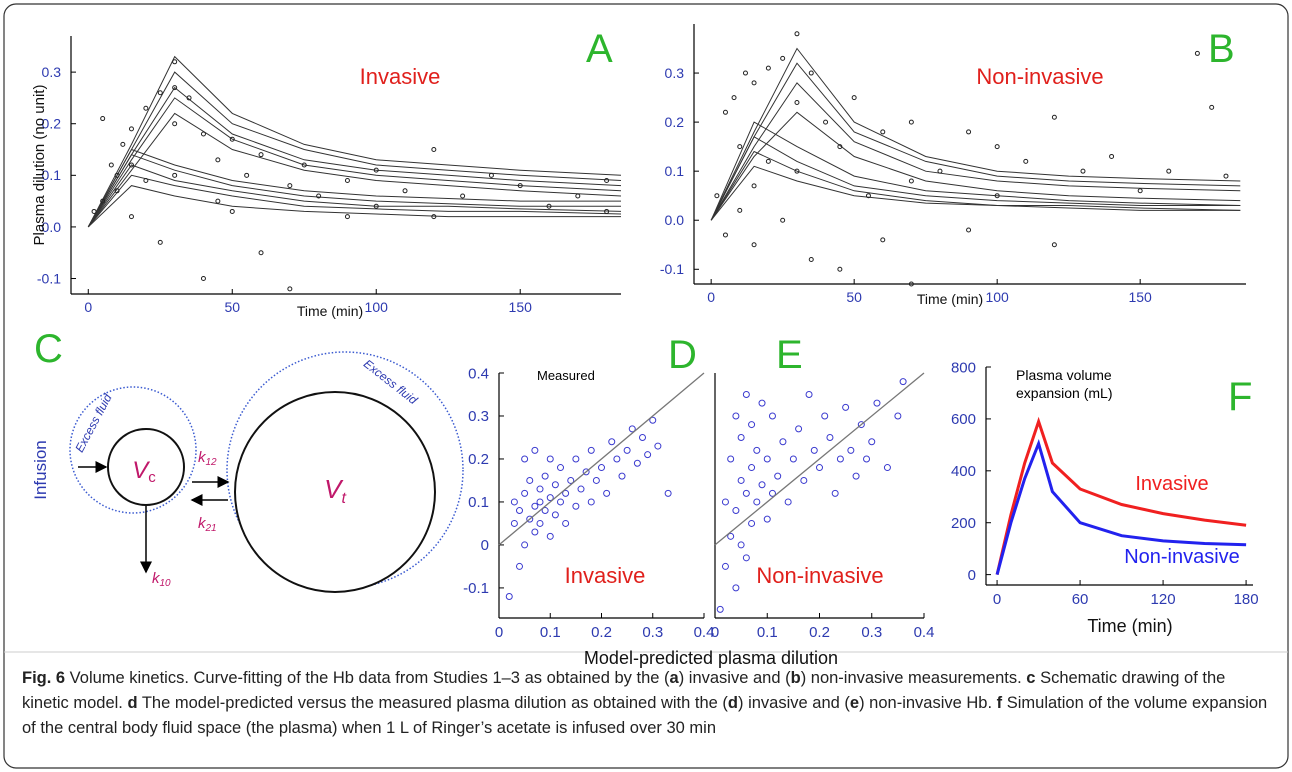 This screenshot has height=772, width=1292. Describe the element at coordinates (1064, 393) in the screenshot. I see `annotation: expansion (mL)` at that location.